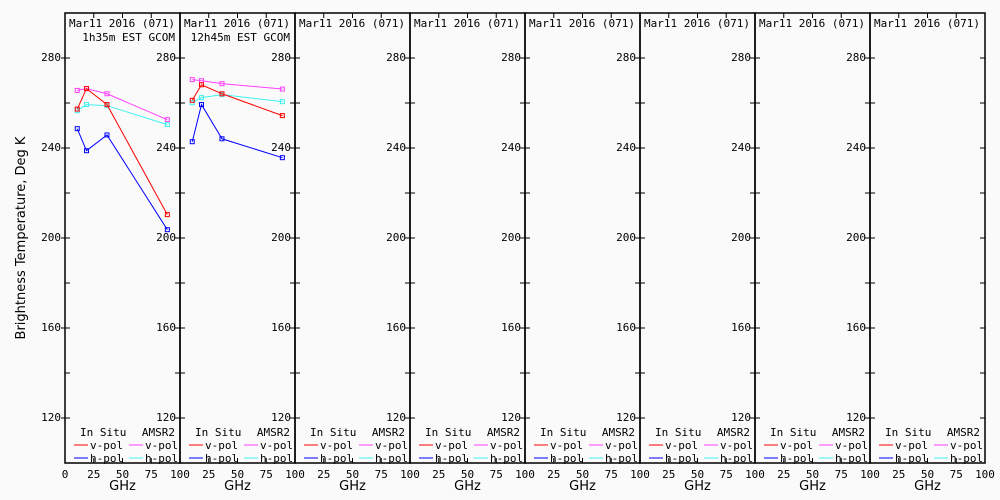  What do you see at coordinates (927, 238) in the screenshot?
I see `panel-frame` at bounding box center [927, 238].